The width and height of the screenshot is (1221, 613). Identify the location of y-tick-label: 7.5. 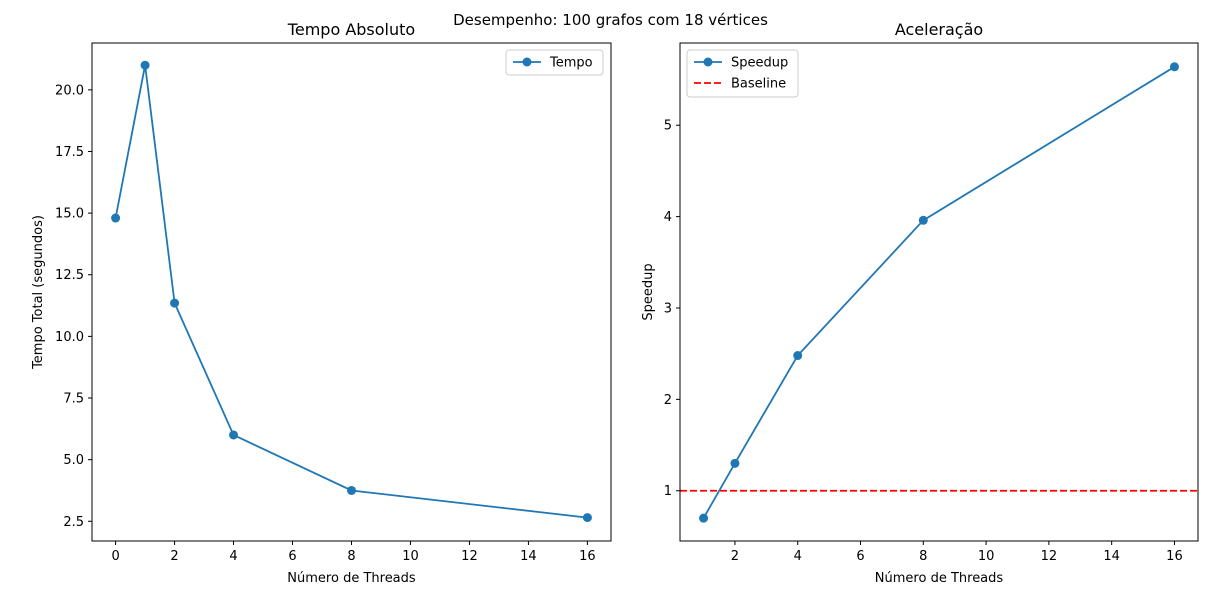
(73, 399).